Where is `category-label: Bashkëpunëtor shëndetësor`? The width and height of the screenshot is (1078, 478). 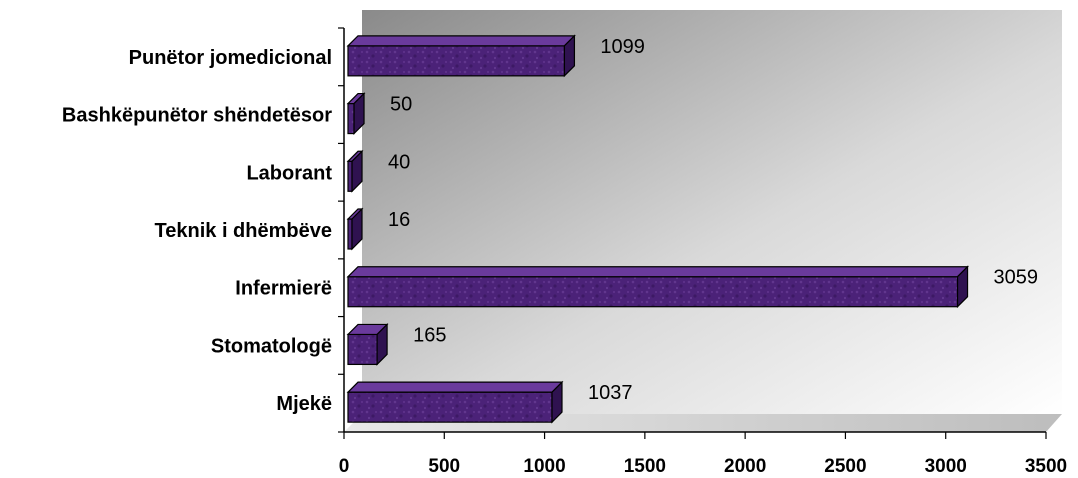 category-label: Bashkëpunëtor shëndetësor is located at coordinates (197, 116).